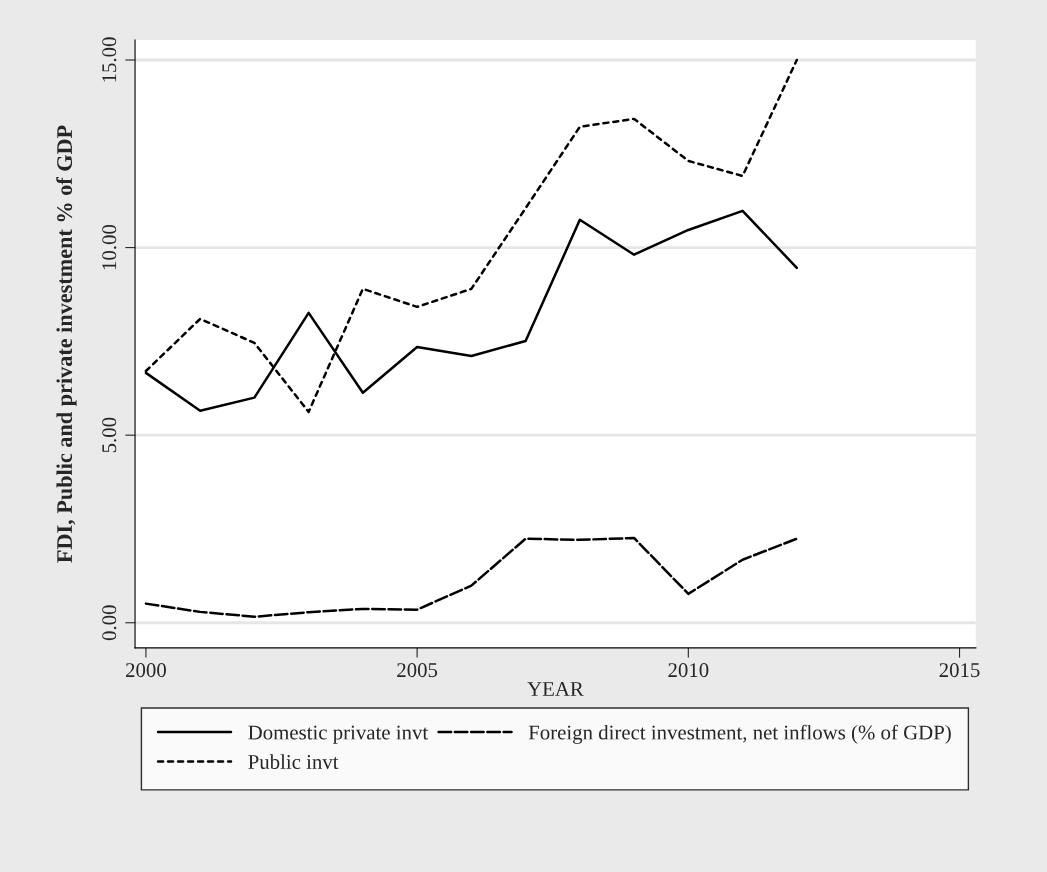 This screenshot has height=872, width=1047. I want to click on x-tick-label: 2005, so click(417, 670).